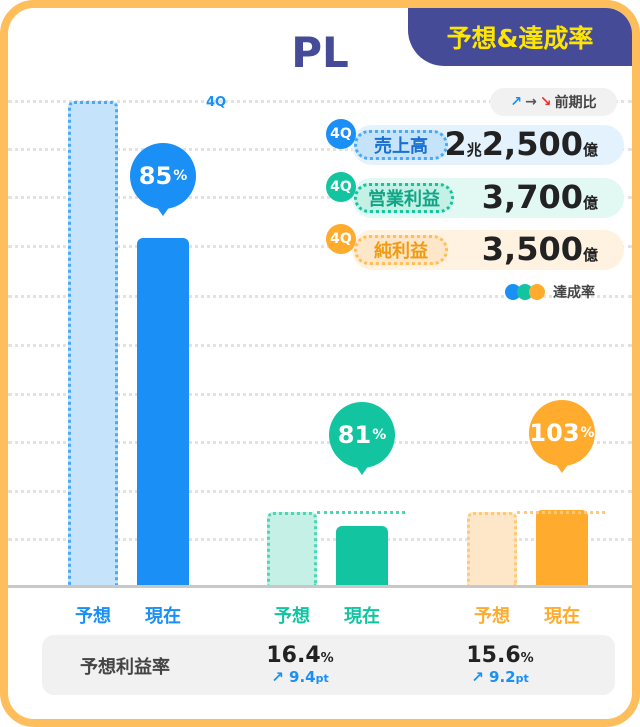 This screenshot has width=640, height=727. What do you see at coordinates (216, 102) in the screenshot?
I see `quarter-label: 4Q` at bounding box center [216, 102].